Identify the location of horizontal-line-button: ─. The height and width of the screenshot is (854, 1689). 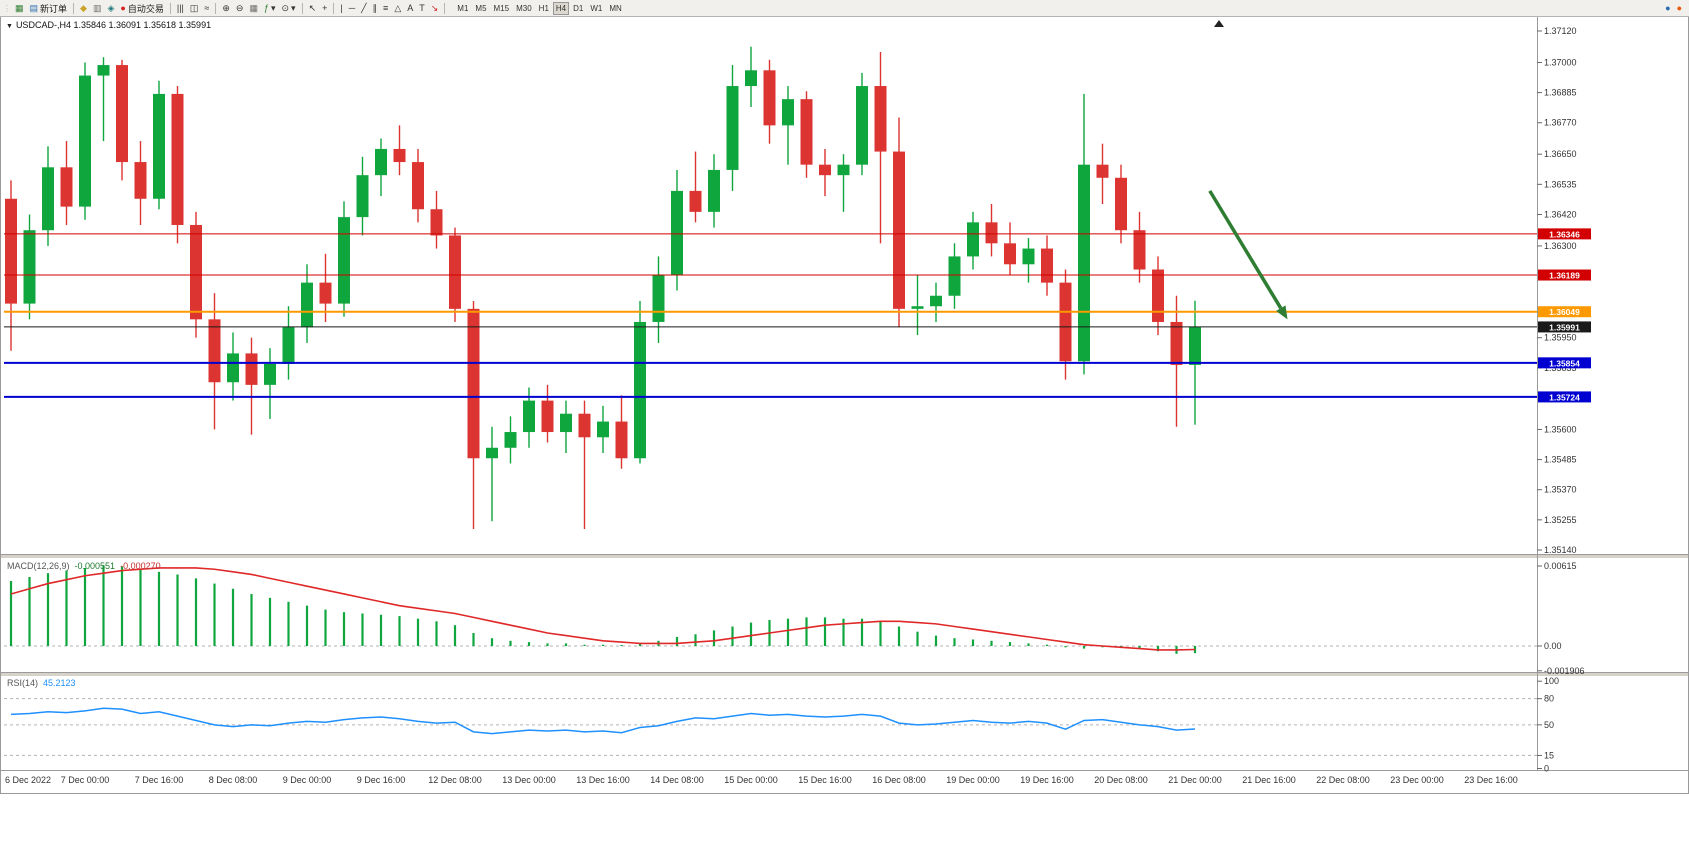
(352, 8).